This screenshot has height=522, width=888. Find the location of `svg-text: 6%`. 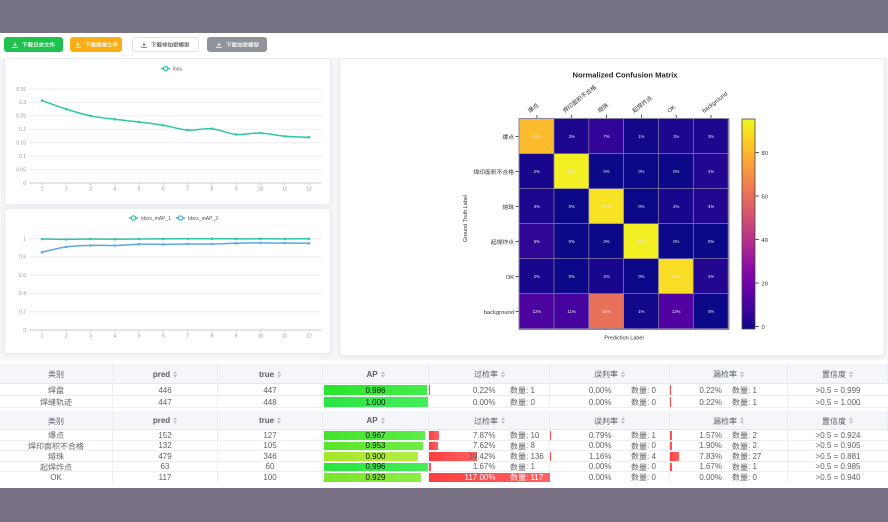

svg-text: 6% is located at coordinates (537, 241).